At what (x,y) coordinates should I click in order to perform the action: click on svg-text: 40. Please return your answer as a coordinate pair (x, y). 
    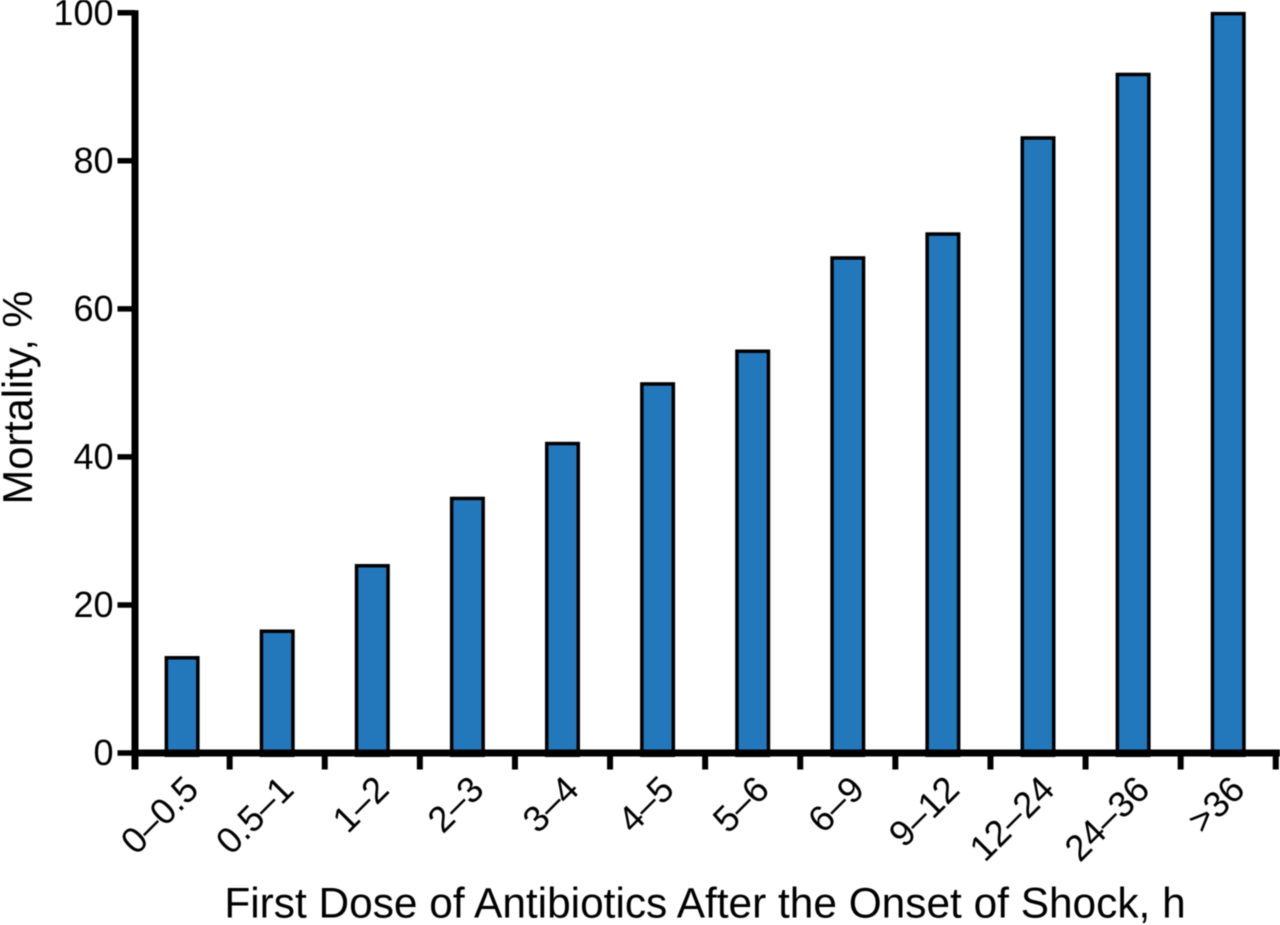
    Looking at the image, I should click on (93, 456).